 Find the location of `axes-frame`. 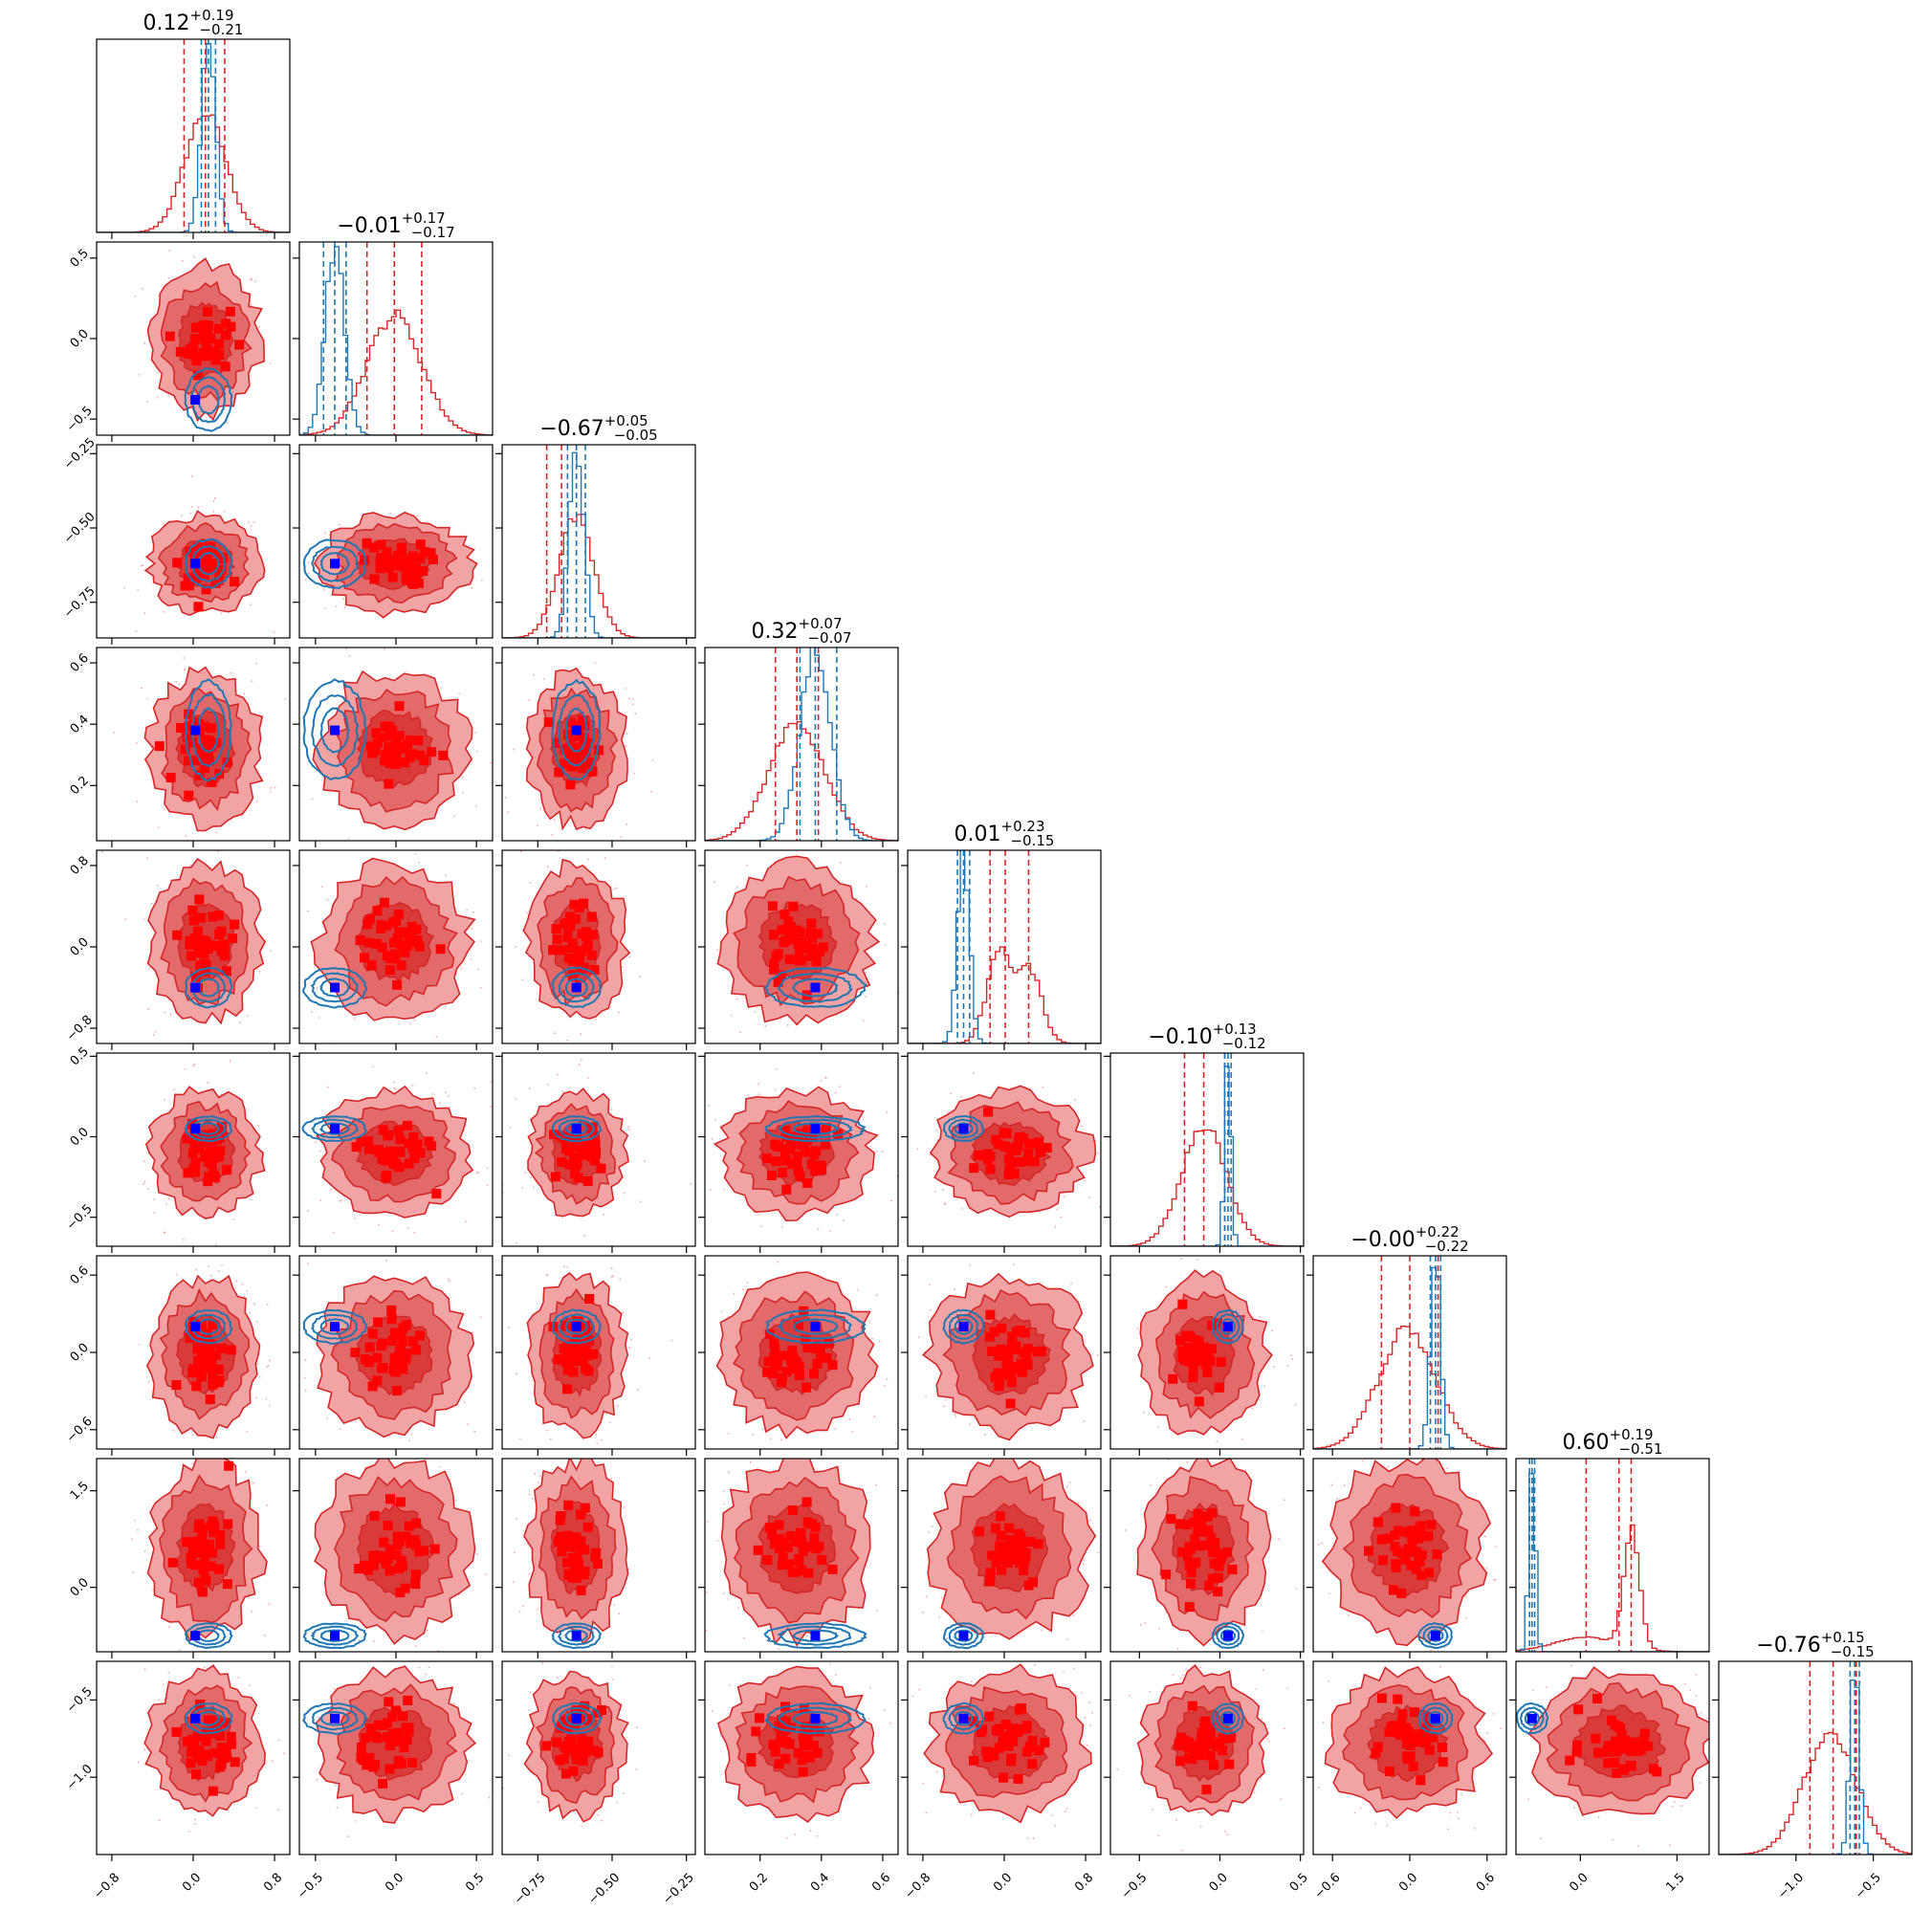

axes-frame is located at coordinates (598, 1555).